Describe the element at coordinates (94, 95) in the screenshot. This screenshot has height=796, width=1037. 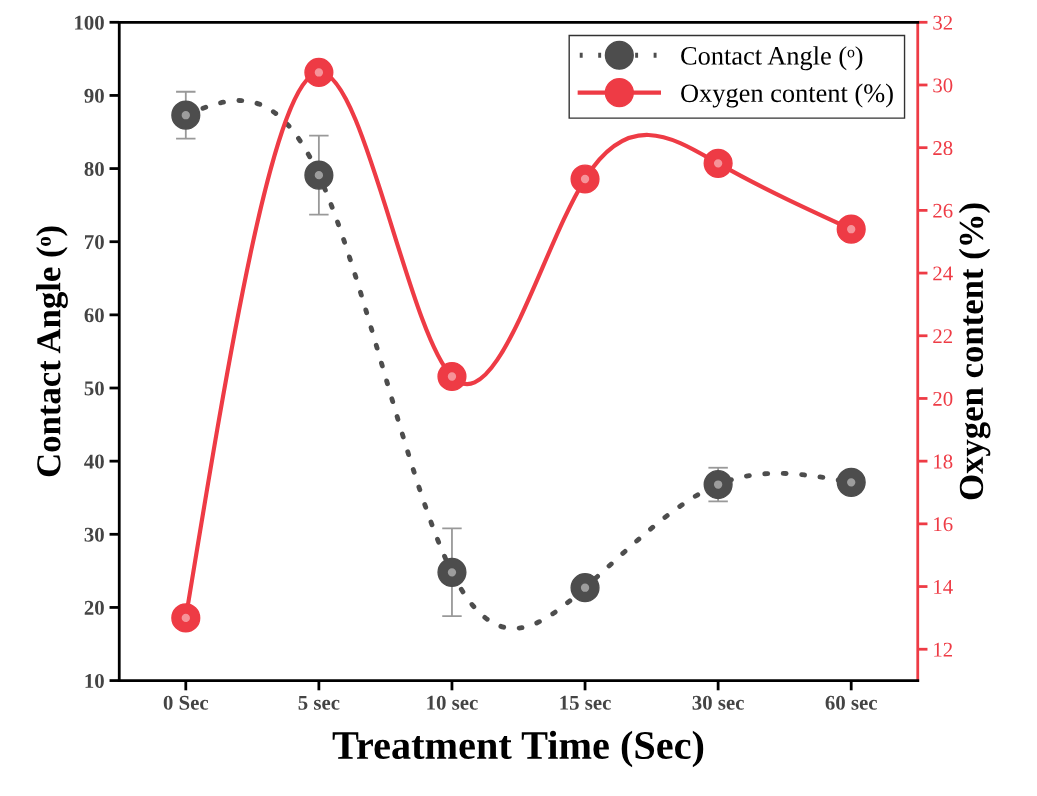
I see `y-tick-label: 90` at that location.